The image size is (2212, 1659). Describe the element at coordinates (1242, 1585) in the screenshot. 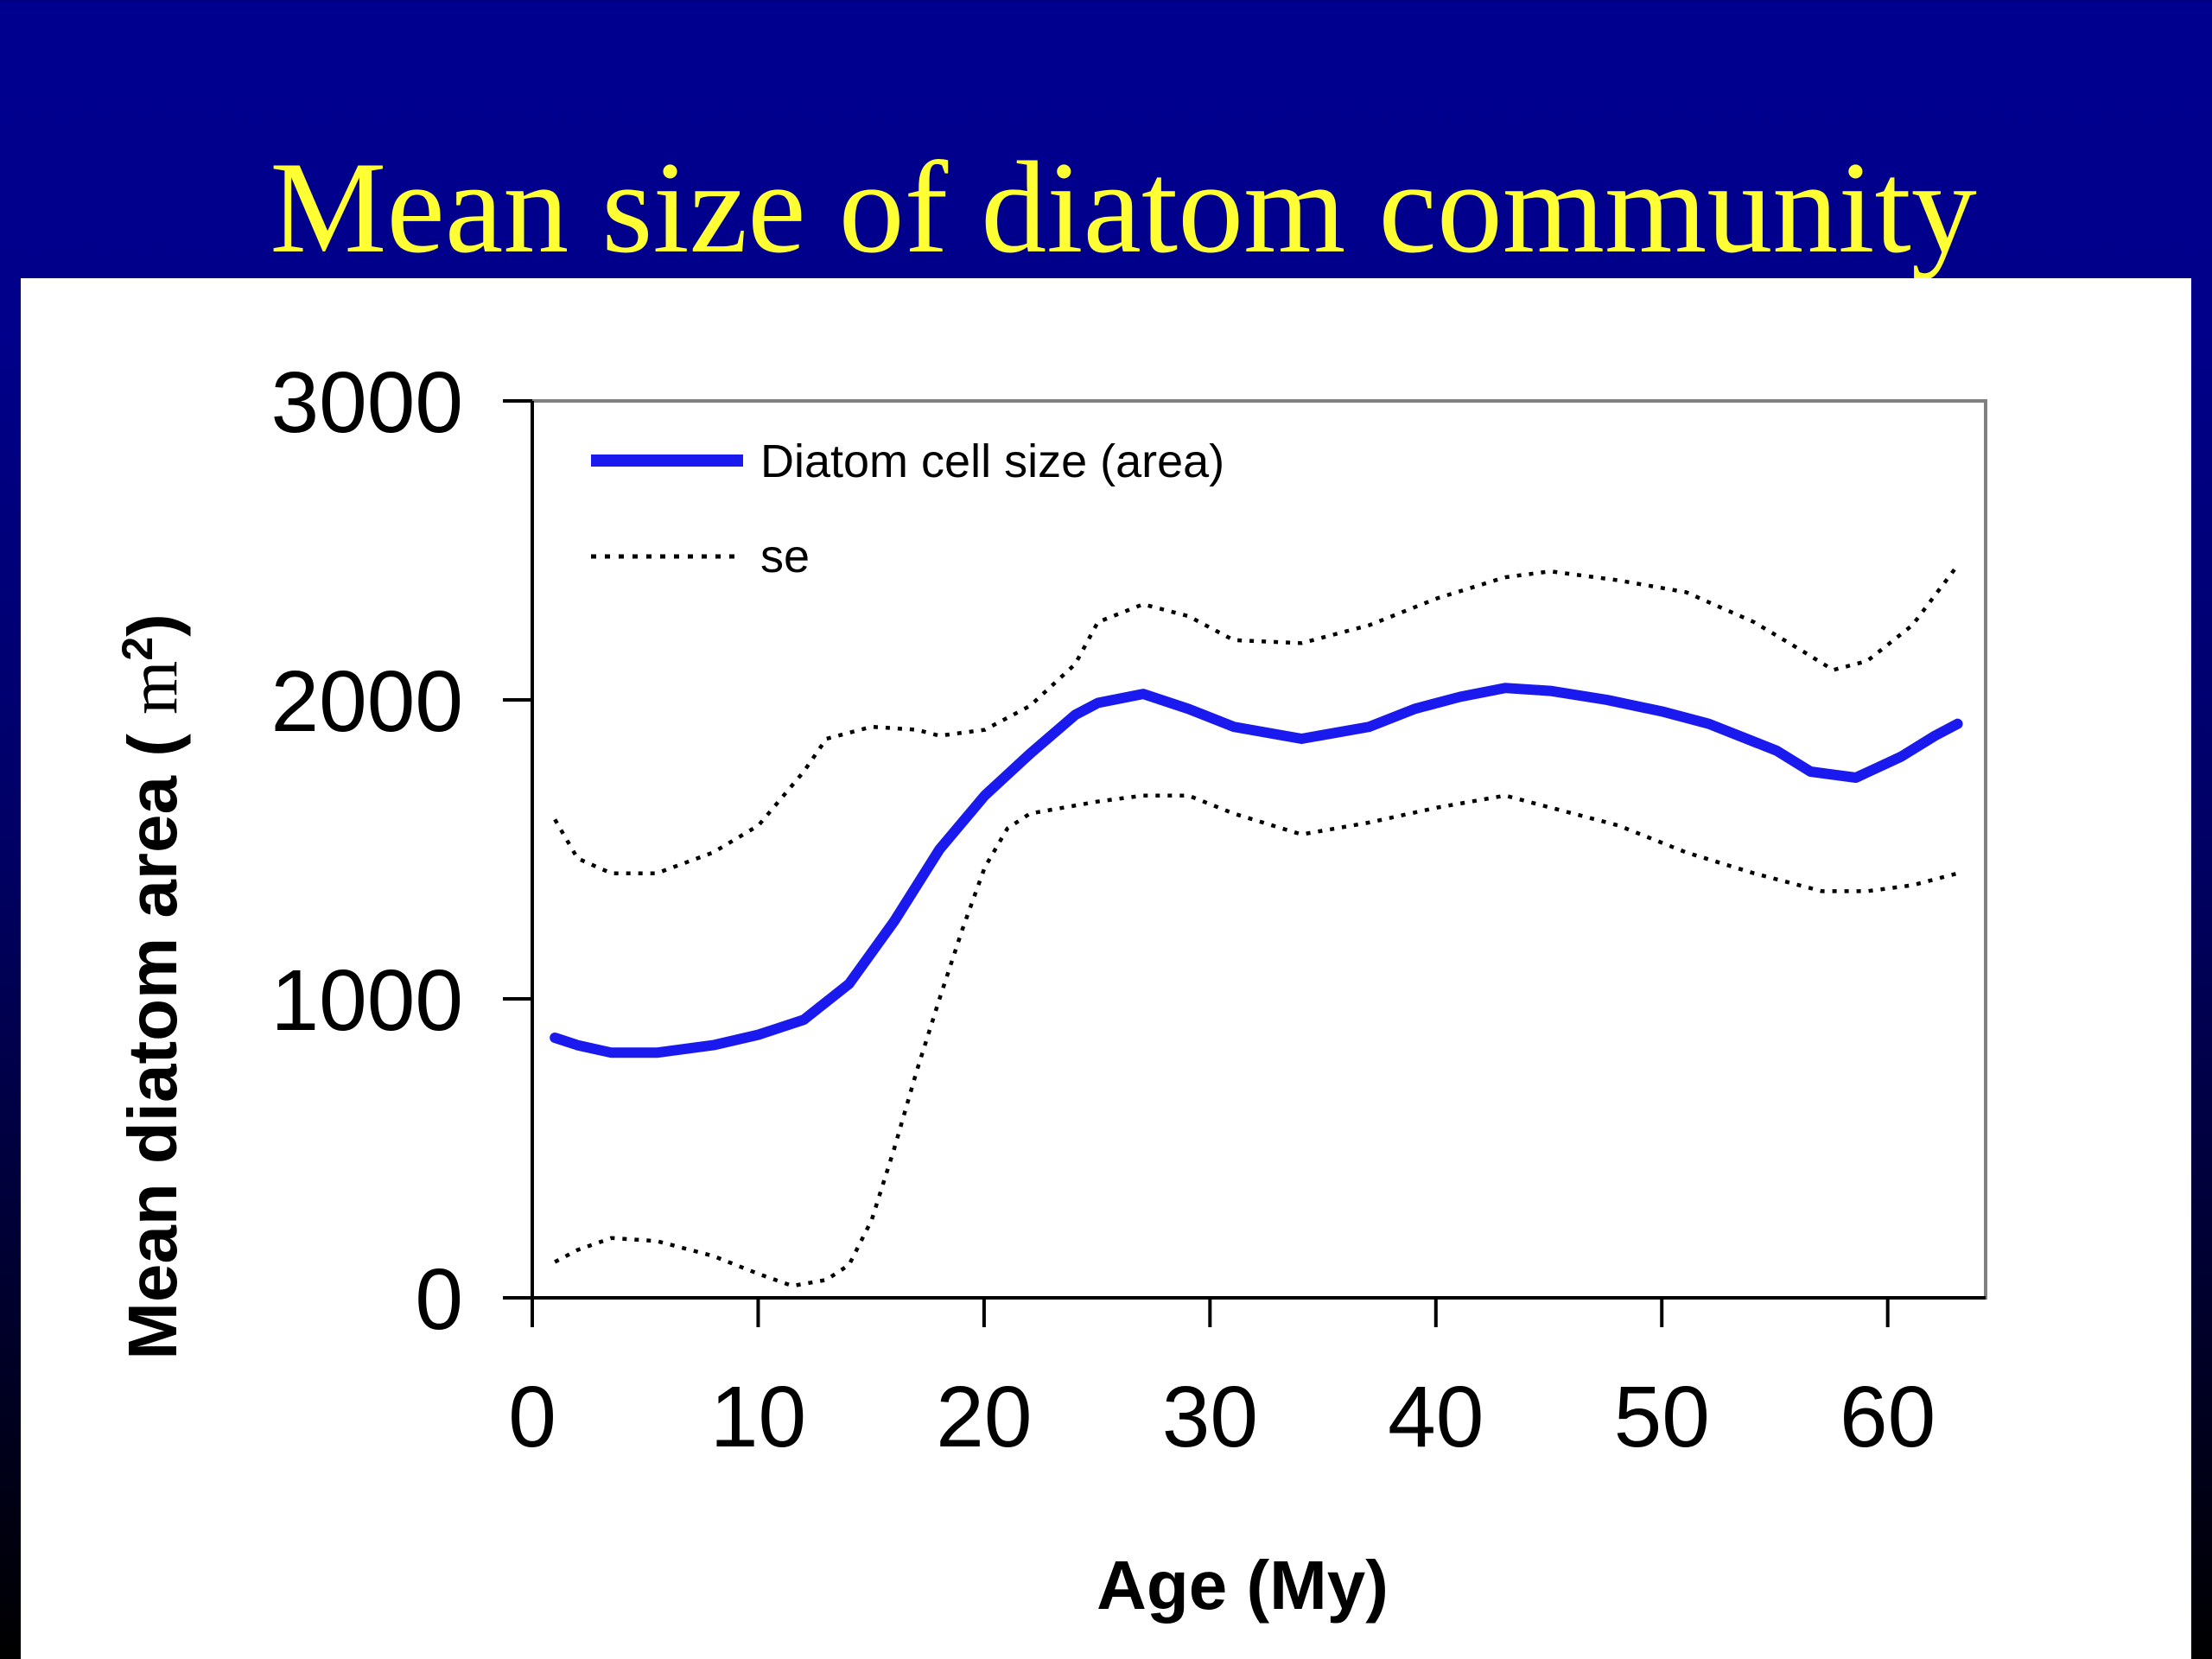

I see `x-axis-title: Age (My)` at that location.